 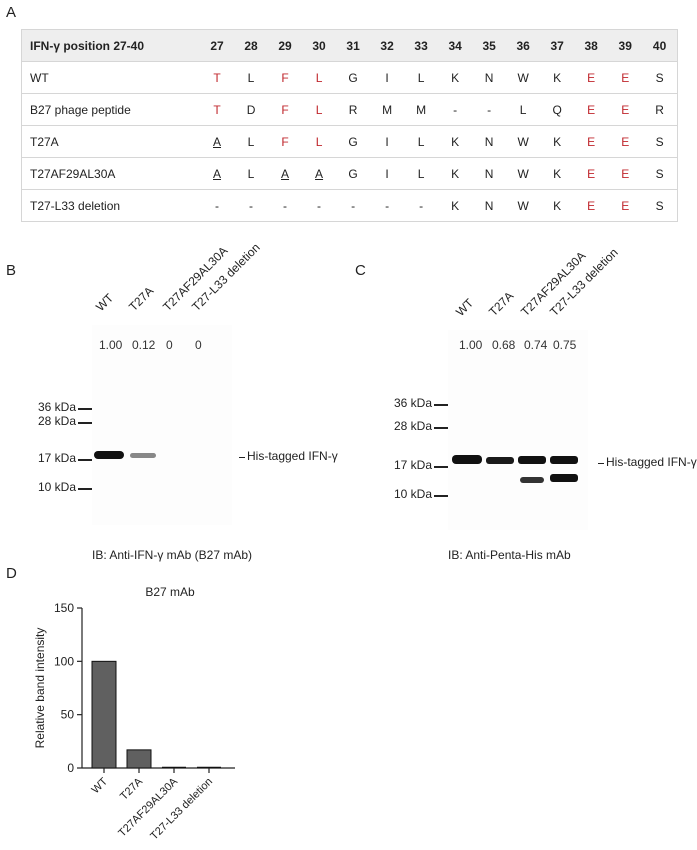 What do you see at coordinates (500, 460) in the screenshot?
I see `blot-c-band-t27a` at bounding box center [500, 460].